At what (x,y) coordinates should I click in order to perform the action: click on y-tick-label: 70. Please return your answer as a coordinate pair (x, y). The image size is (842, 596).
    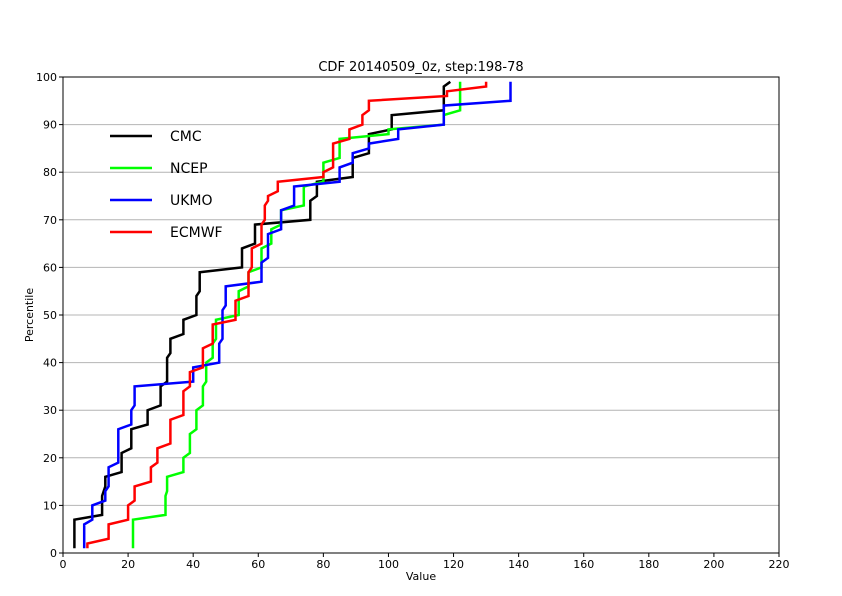
    Looking at the image, I should click on (50, 220).